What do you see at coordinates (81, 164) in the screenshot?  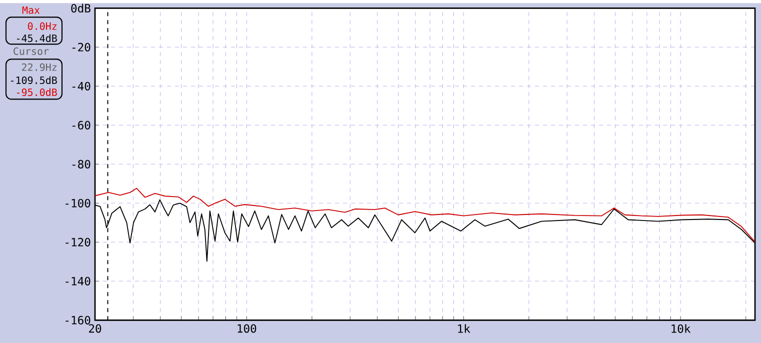 I see `y-tick-label: -80` at bounding box center [81, 164].